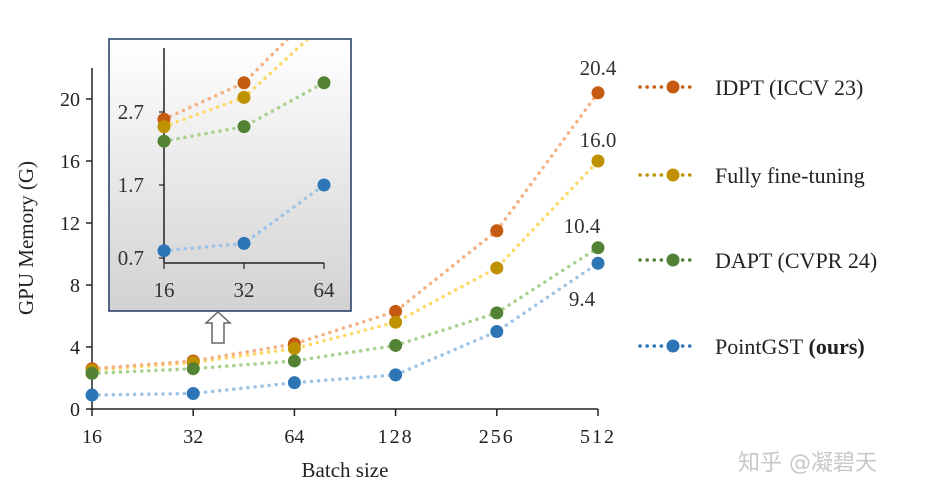  What do you see at coordinates (345, 470) in the screenshot?
I see `x-axis-label: Batch size` at bounding box center [345, 470].